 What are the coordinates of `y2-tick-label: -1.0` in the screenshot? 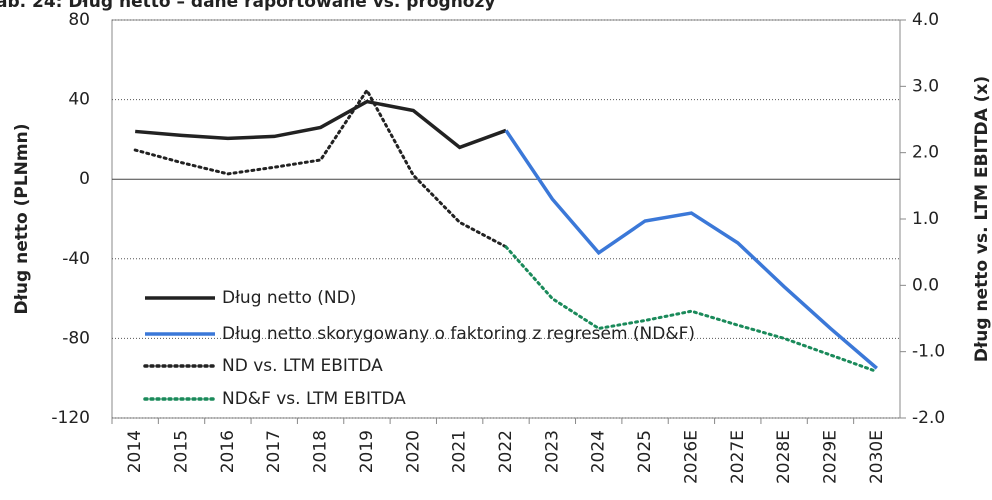 It's located at (928, 352).